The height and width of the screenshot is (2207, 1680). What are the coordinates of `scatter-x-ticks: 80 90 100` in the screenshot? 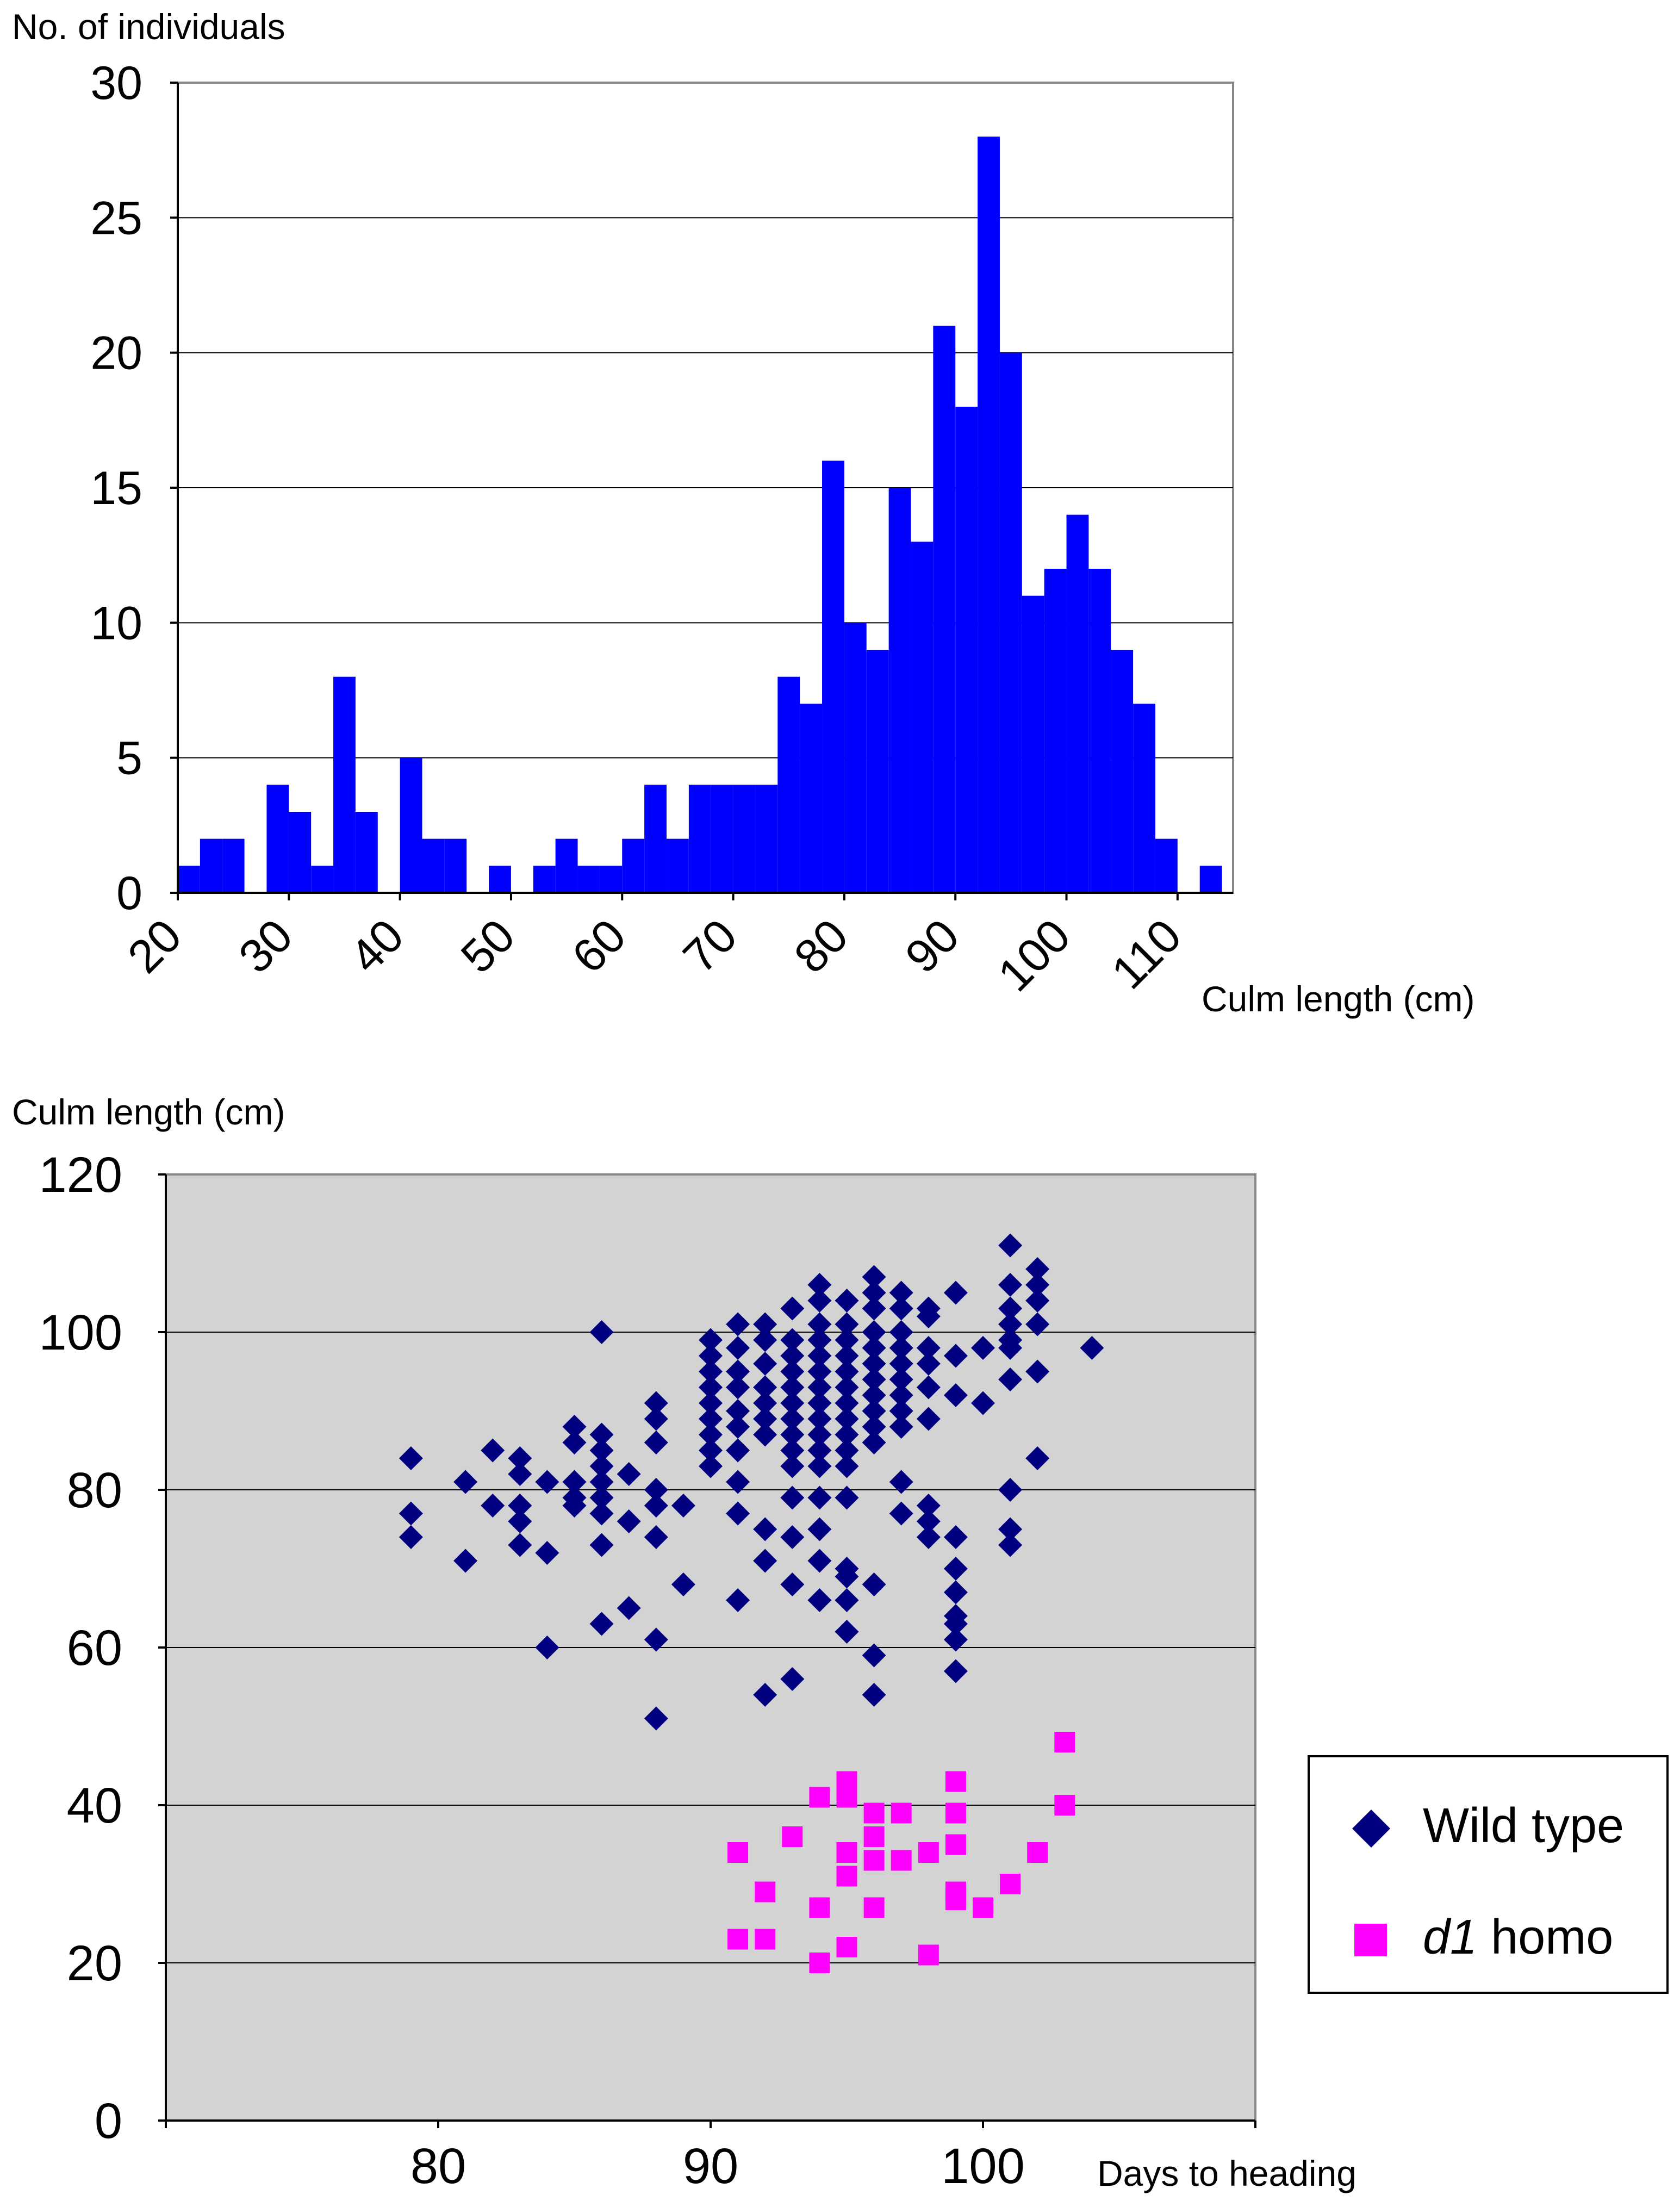 It's located at (710, 2157).